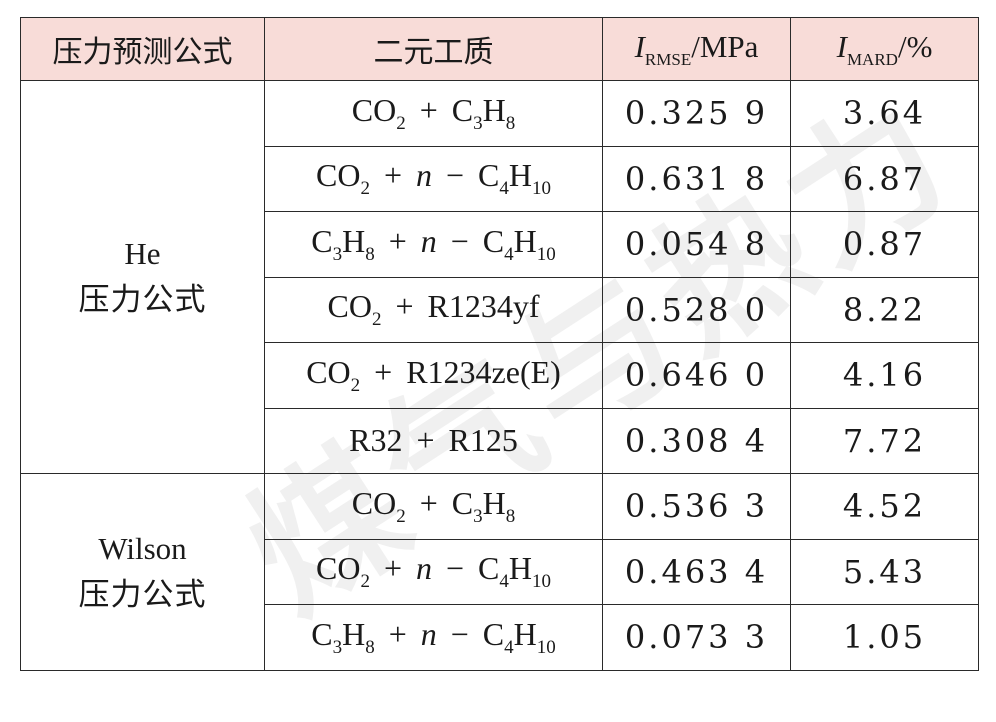 Image resolution: width=996 pixels, height=722 pixels. I want to click on mard-cell: 6.87, so click(884, 178).